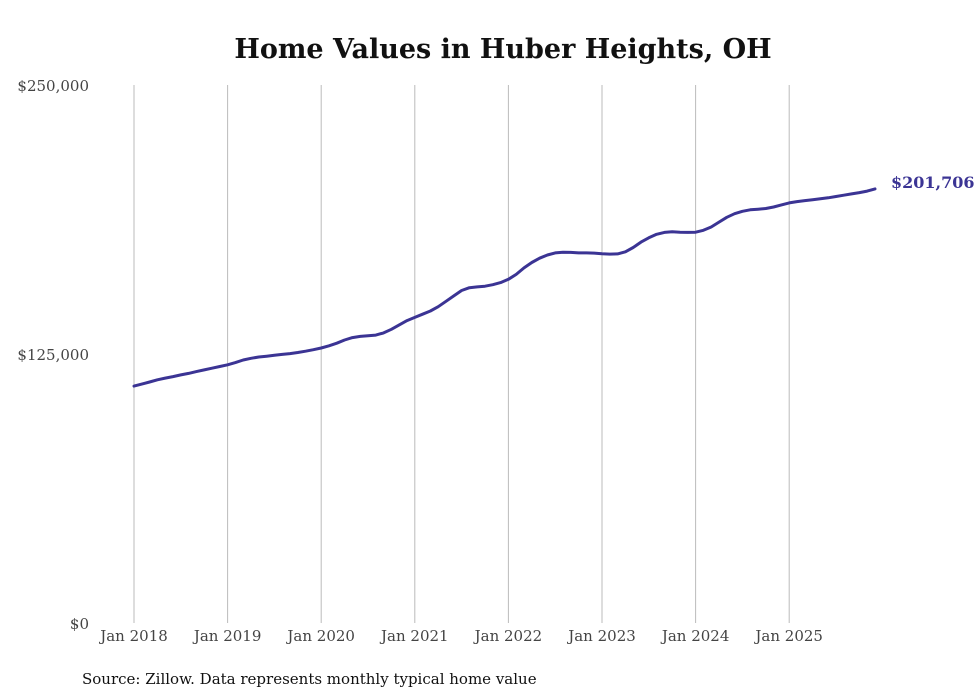 Image resolution: width=980 pixels, height=699 pixels. I want to click on x-tick-label: Jan 2020, so click(320, 636).